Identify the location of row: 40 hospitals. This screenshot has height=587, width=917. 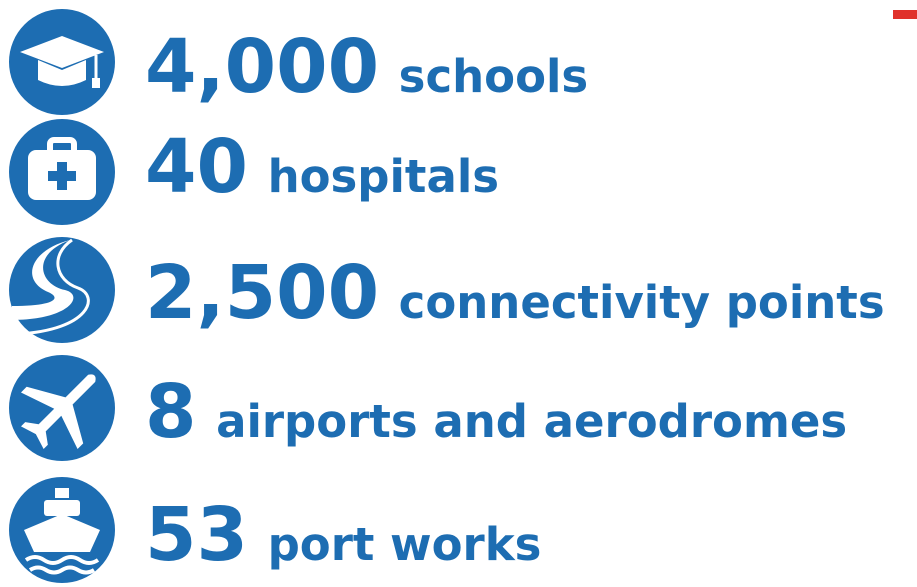
(322, 167).